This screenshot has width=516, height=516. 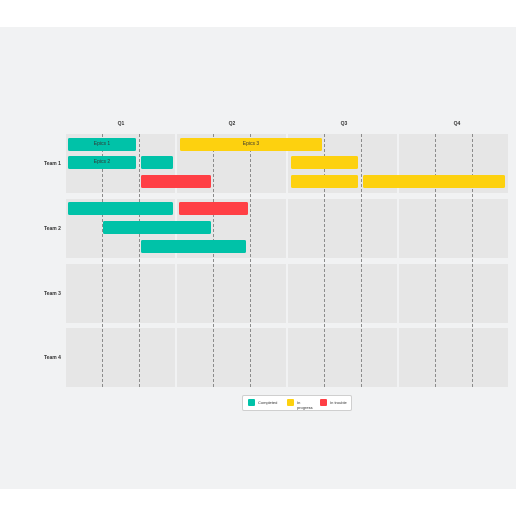 I want to click on legend-item-in-progress: In progress, so click(x=300, y=404).